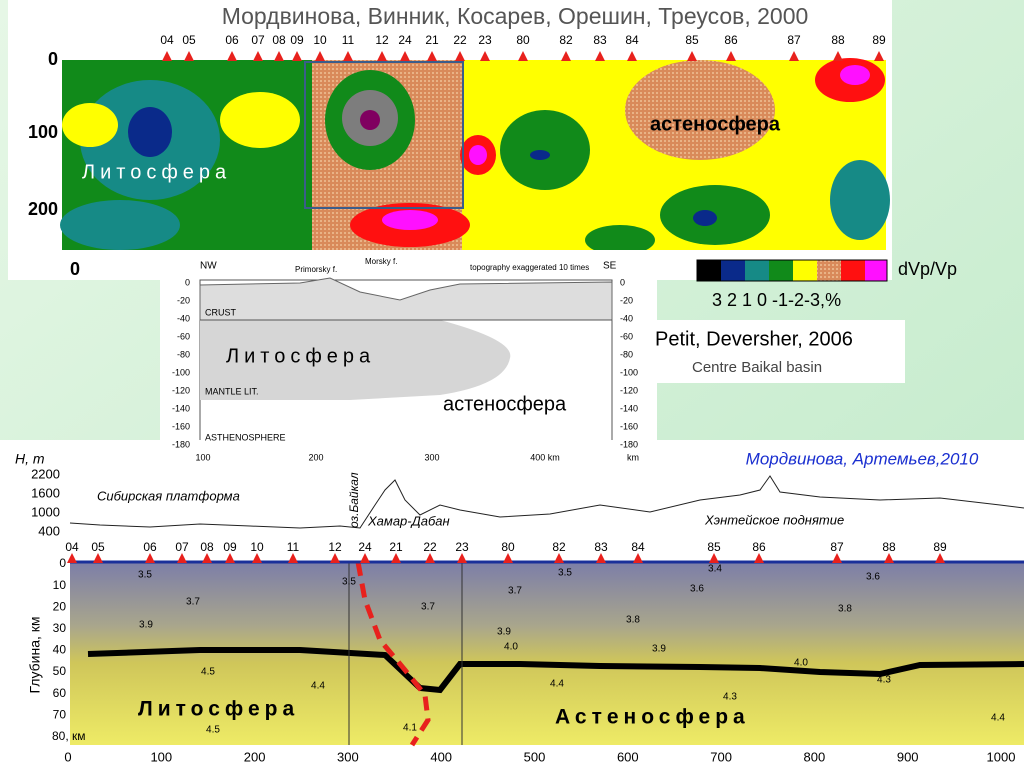 The height and width of the screenshot is (773, 1024). Describe the element at coordinates (354, 500) in the screenshot. I see `label: оз.Байкал` at that location.